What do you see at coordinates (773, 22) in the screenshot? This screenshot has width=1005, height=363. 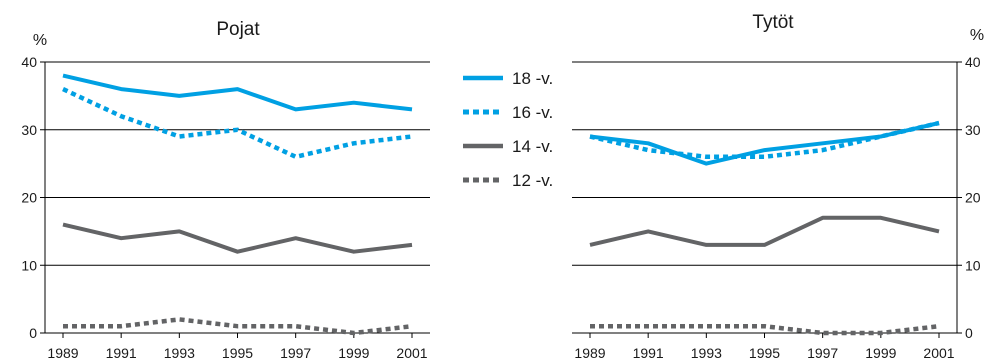 I see `chart-title: Tytöt` at bounding box center [773, 22].